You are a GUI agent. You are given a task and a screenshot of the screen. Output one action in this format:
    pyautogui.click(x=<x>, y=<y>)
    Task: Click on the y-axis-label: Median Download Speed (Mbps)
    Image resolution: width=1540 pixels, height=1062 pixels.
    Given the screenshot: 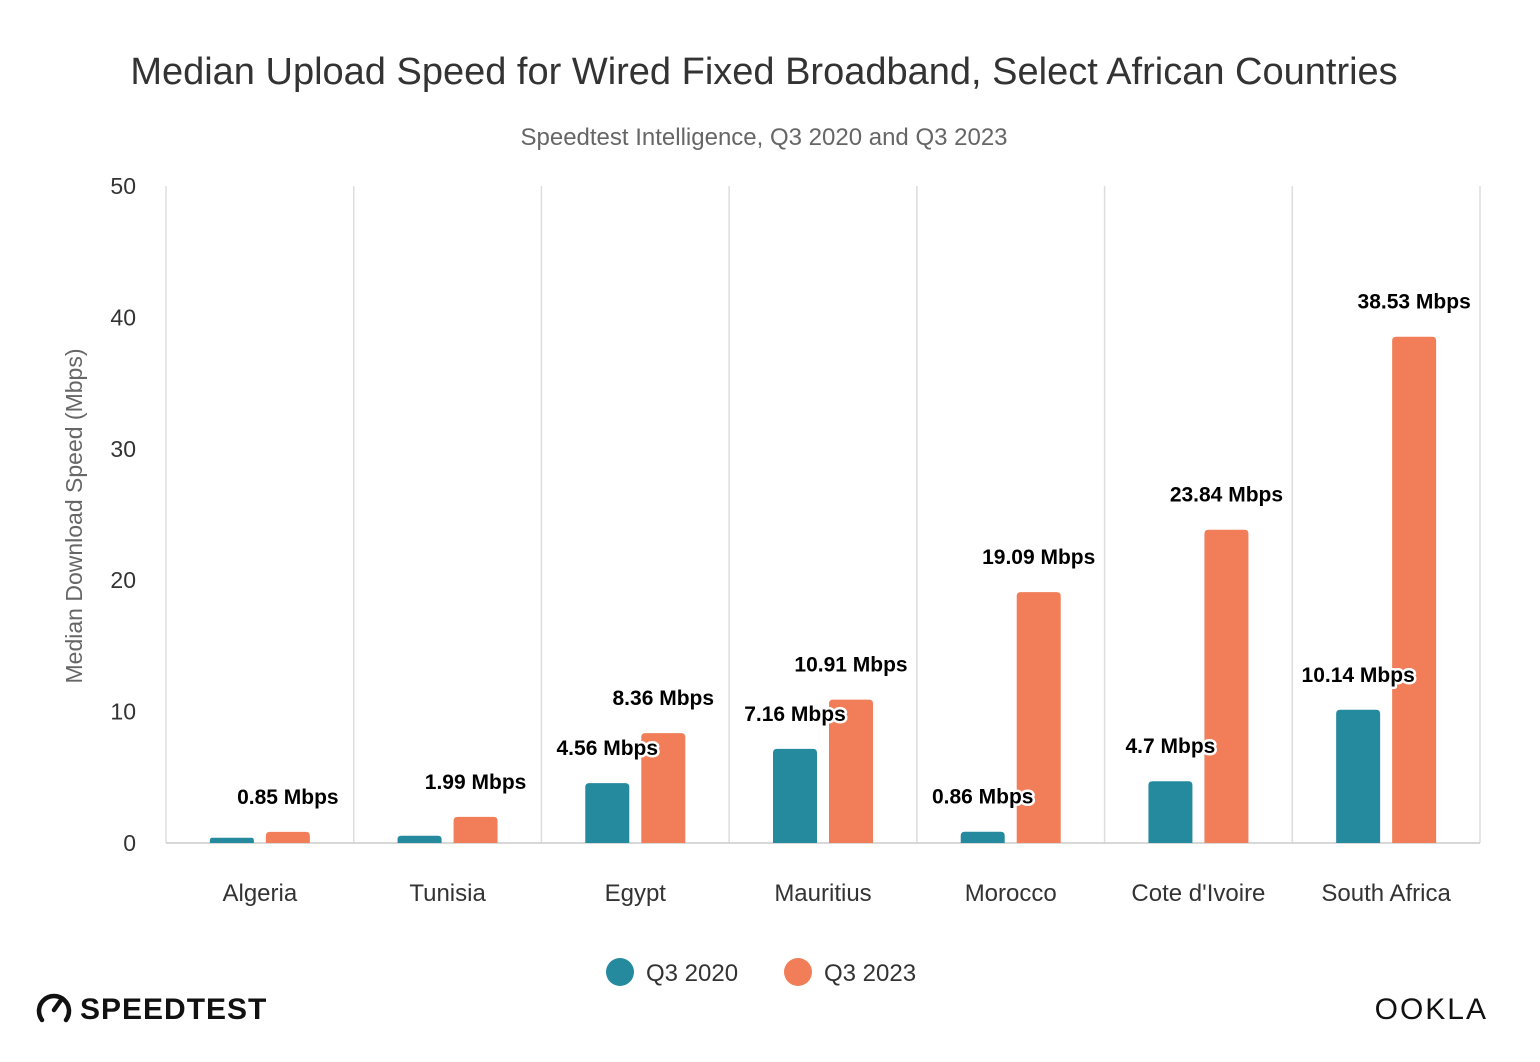 What is the action you would take?
    pyautogui.click(x=74, y=516)
    